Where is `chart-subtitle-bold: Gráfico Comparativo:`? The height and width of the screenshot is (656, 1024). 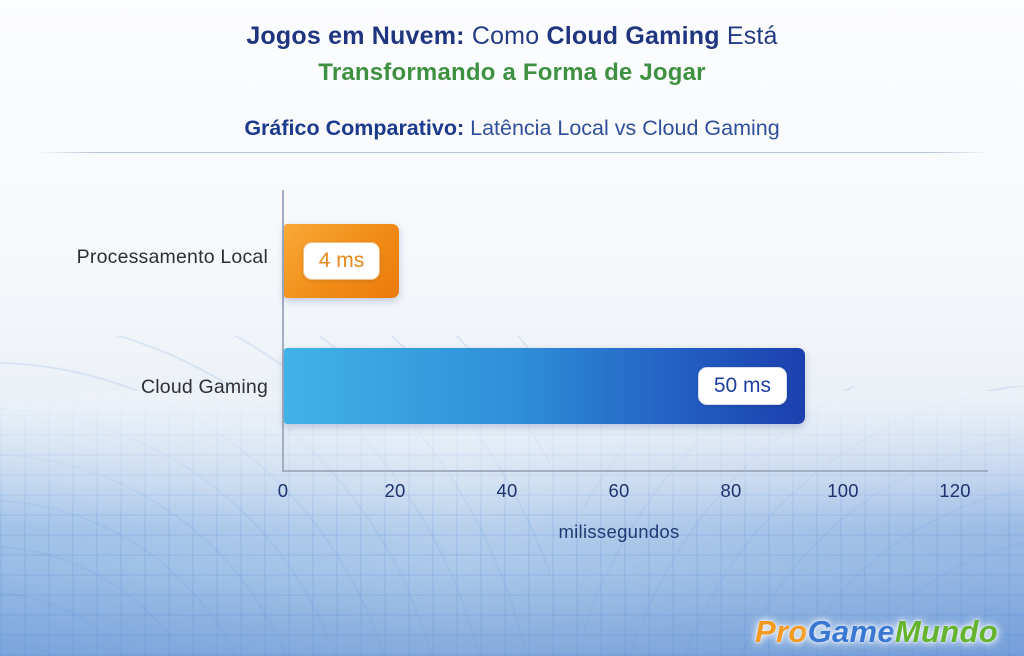
chart-subtitle-bold: Gráfico Comparativo: is located at coordinates (354, 128).